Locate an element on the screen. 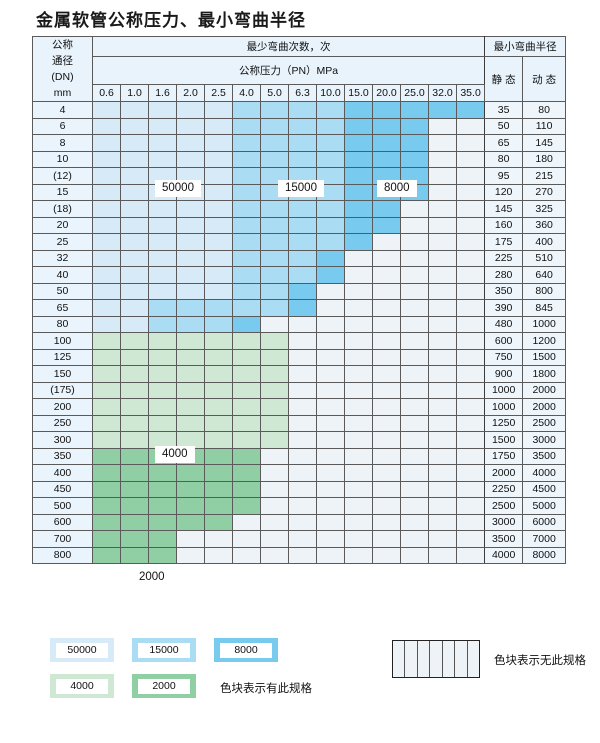  pn-column-header: 0.6 is located at coordinates (106, 93).